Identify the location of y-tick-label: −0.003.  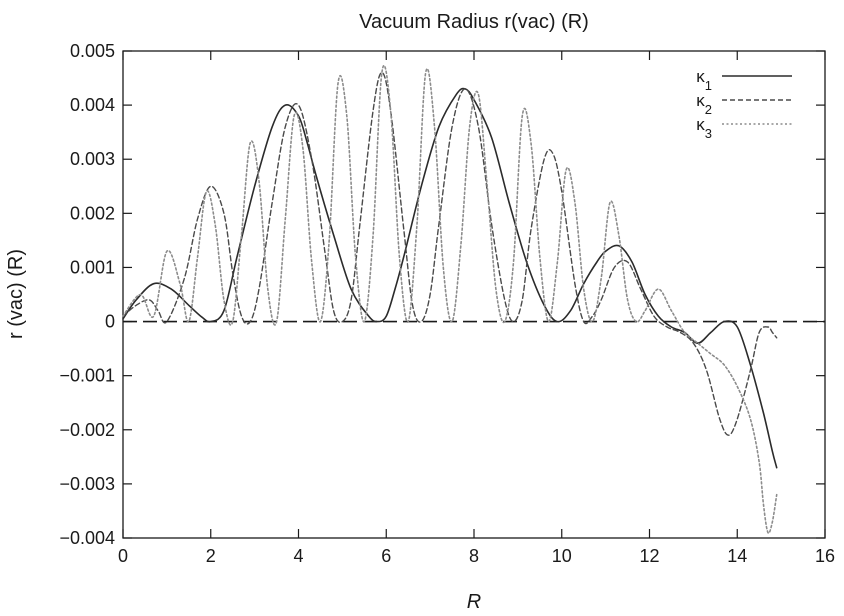
(87, 484).